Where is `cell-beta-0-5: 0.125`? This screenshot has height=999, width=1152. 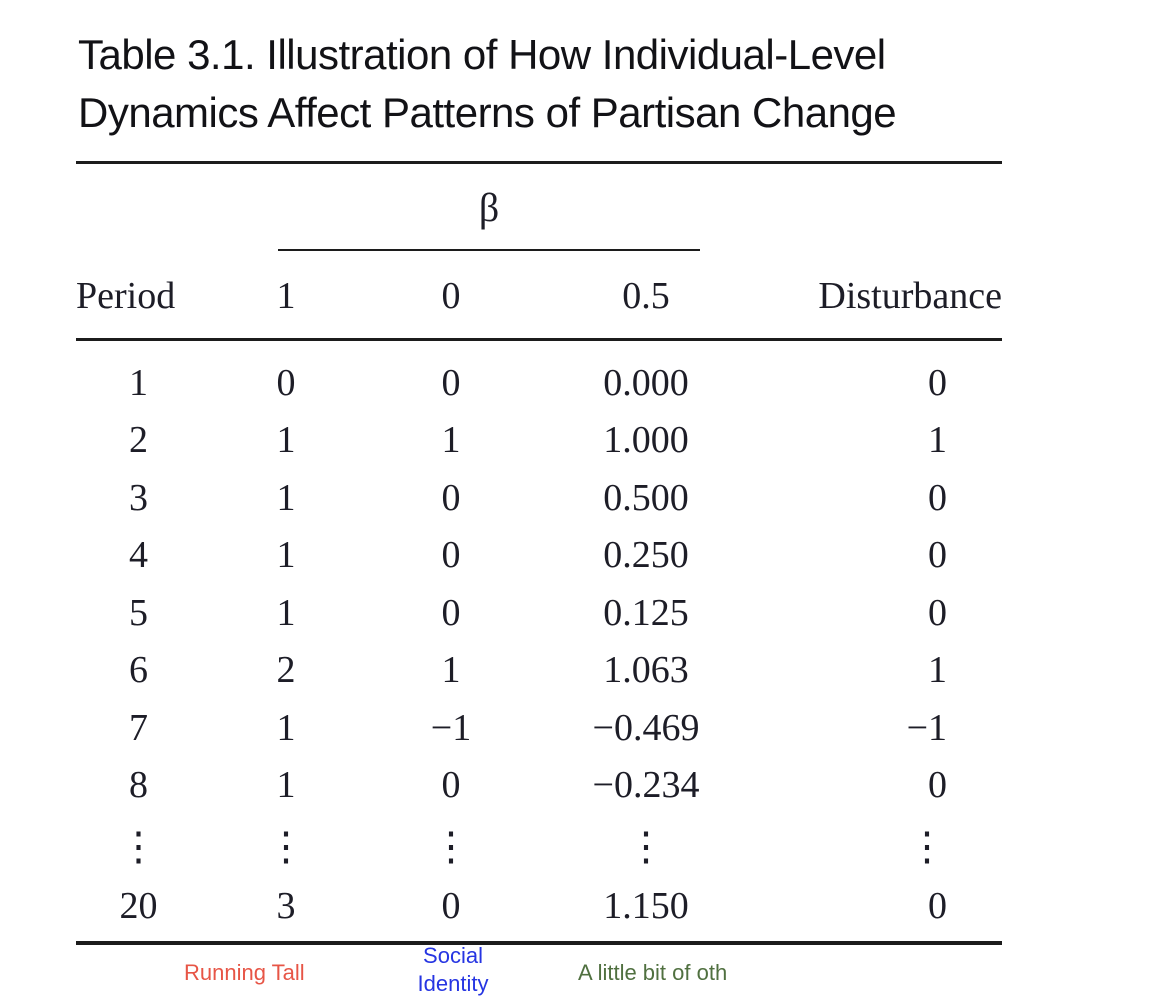
cell-beta-0-5: 0.125 is located at coordinates (646, 612).